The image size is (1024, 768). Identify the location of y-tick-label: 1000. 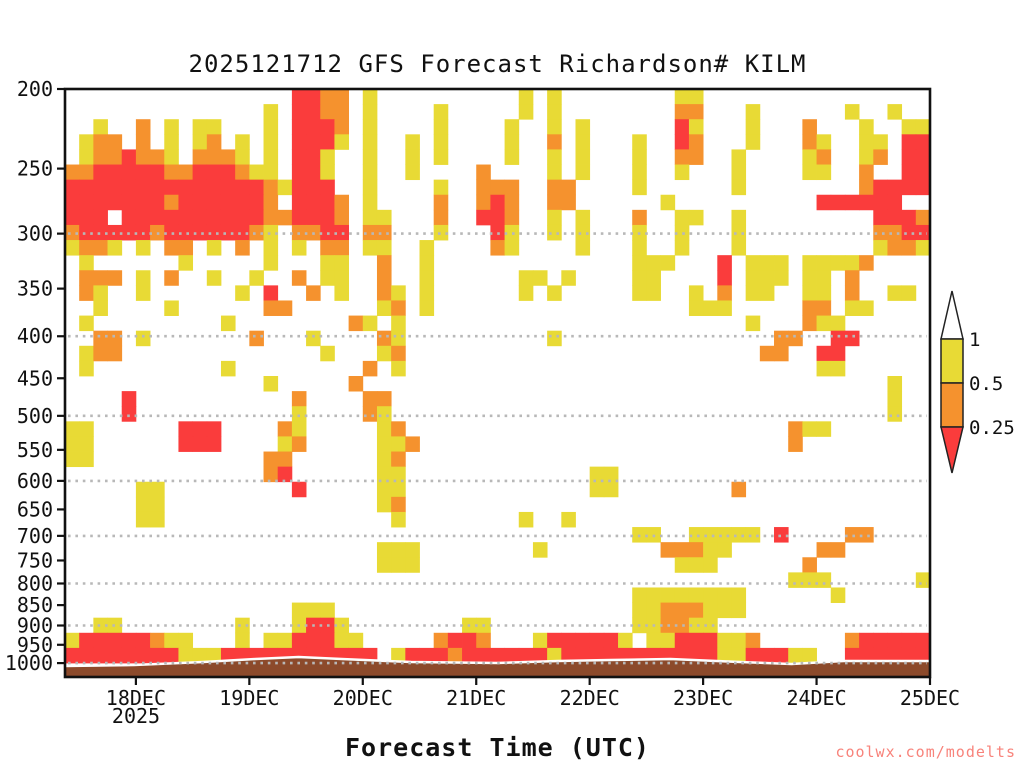
(29, 663).